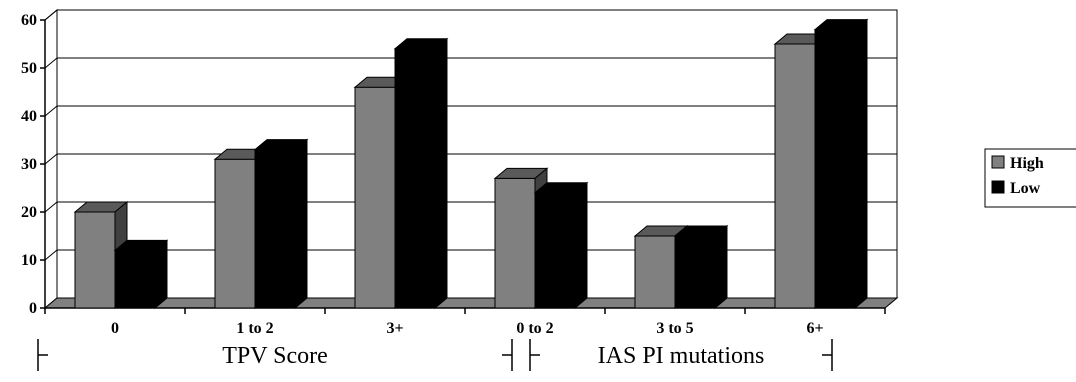 Image resolution: width=1076 pixels, height=382 pixels. What do you see at coordinates (29, 20) in the screenshot?
I see `y-tick-label: 60` at bounding box center [29, 20].